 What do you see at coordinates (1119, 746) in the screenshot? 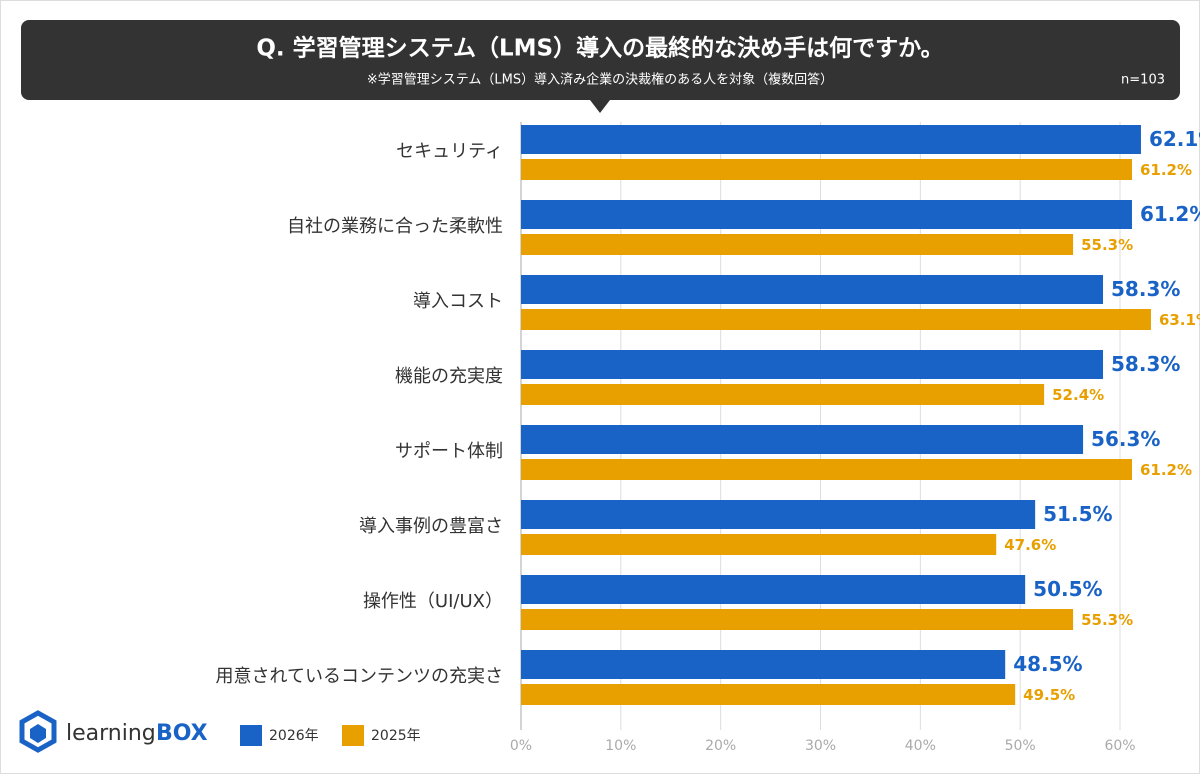
I see `x-tick-label: 60%` at bounding box center [1119, 746].